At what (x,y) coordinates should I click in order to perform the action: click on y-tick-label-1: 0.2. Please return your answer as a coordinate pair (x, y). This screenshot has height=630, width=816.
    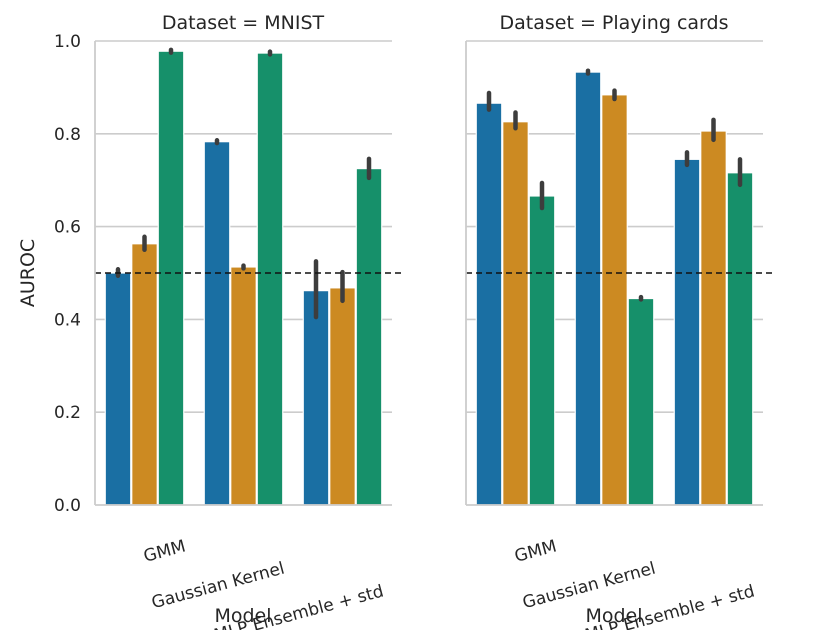
    Looking at the image, I should click on (67, 413).